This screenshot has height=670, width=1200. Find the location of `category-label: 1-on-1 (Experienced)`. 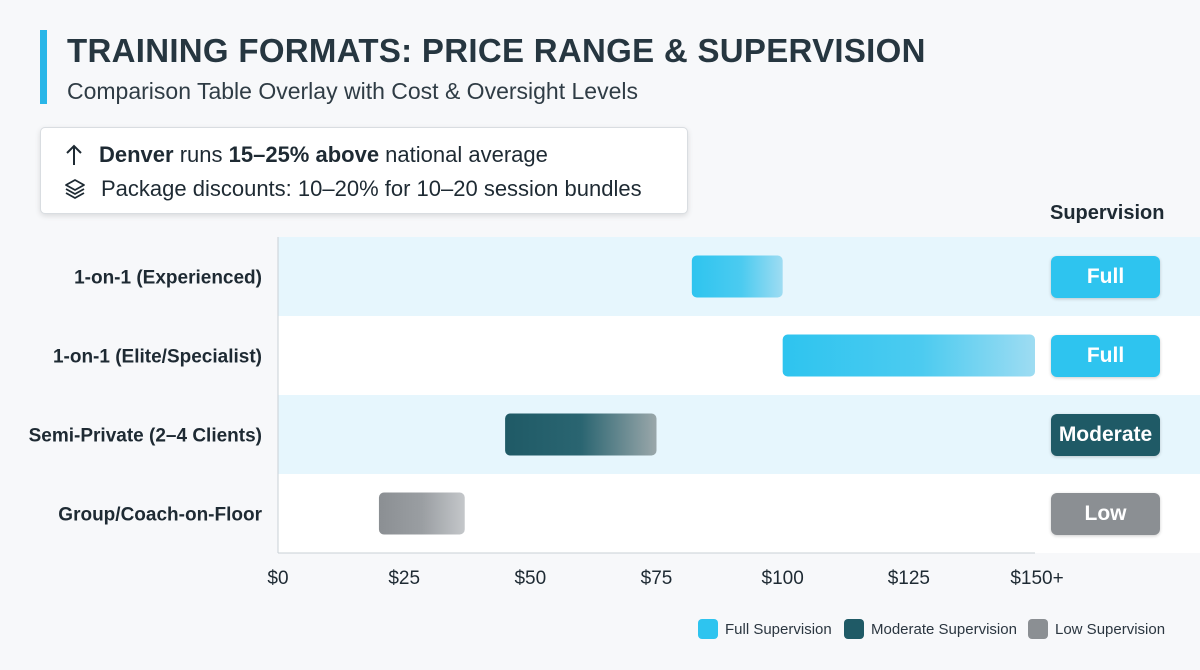

category-label: 1-on-1 (Experienced) is located at coordinates (168, 278).